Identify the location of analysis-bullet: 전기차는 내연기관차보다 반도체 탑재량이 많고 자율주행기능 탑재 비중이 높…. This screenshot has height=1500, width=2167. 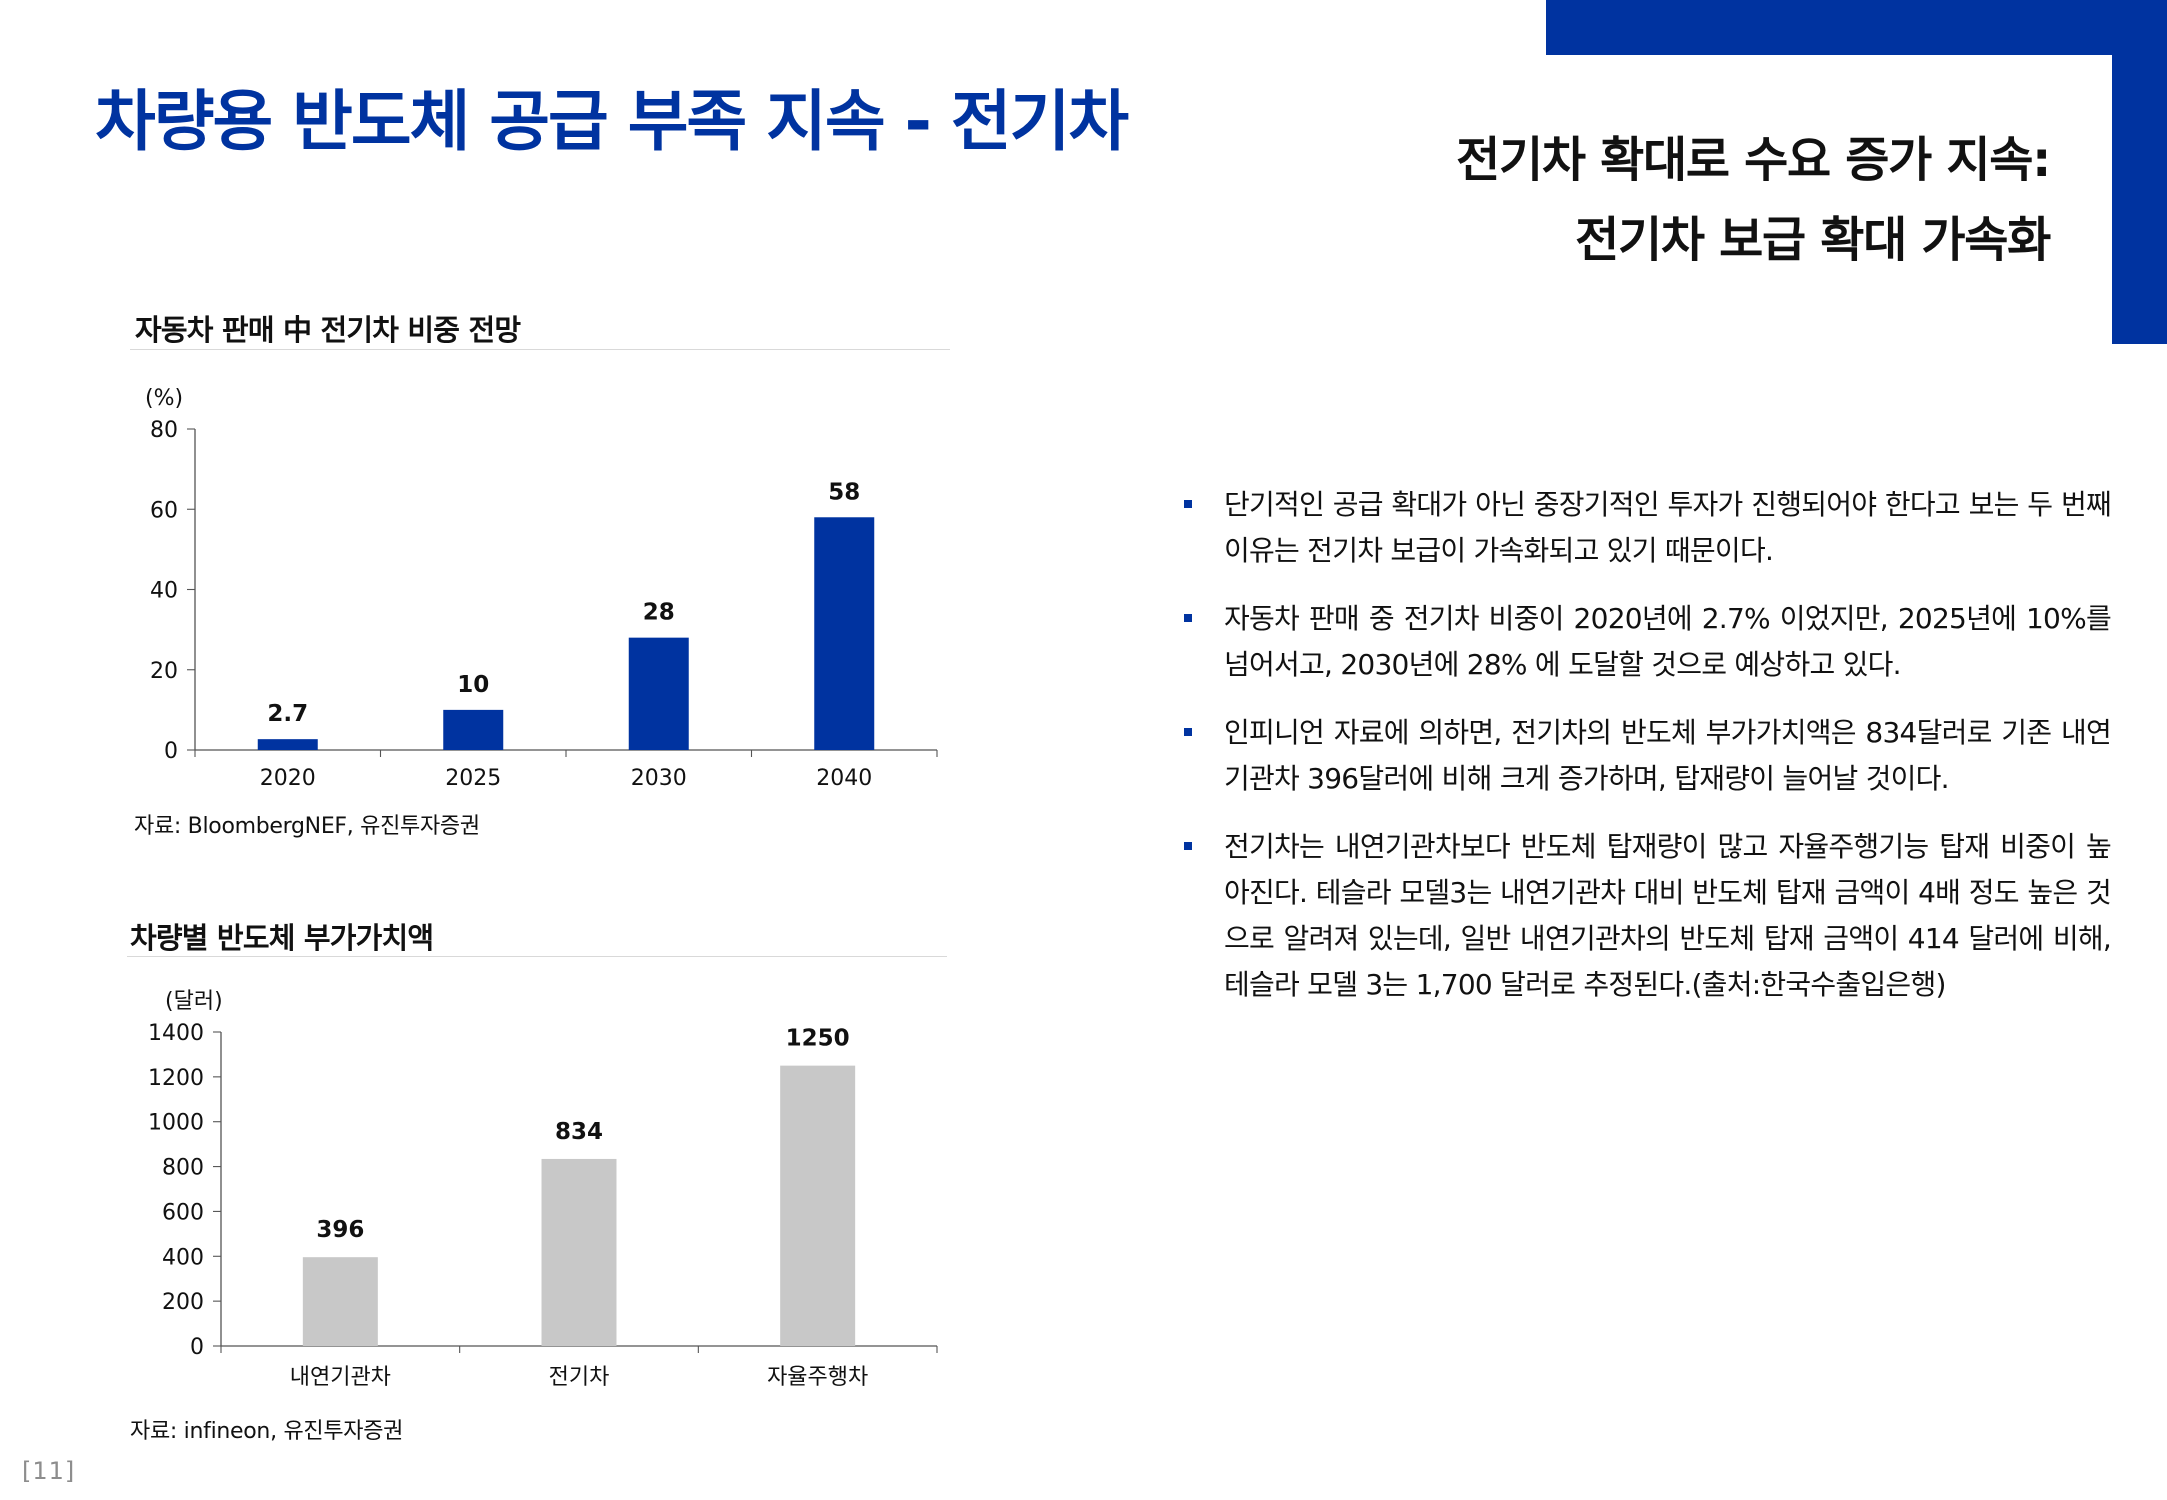
(1647, 916).